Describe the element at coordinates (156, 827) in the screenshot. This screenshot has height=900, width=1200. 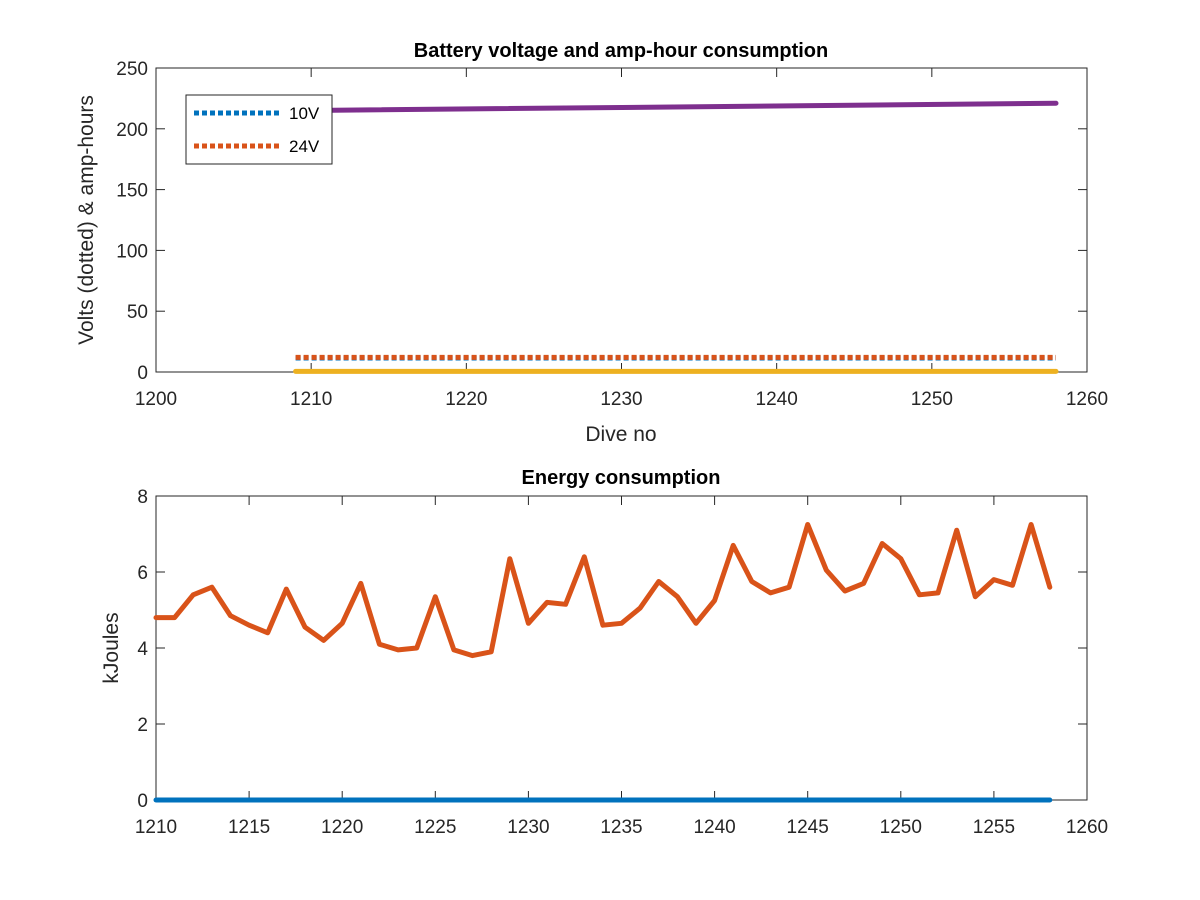
I see `energy-x-tick-label: 1210` at that location.